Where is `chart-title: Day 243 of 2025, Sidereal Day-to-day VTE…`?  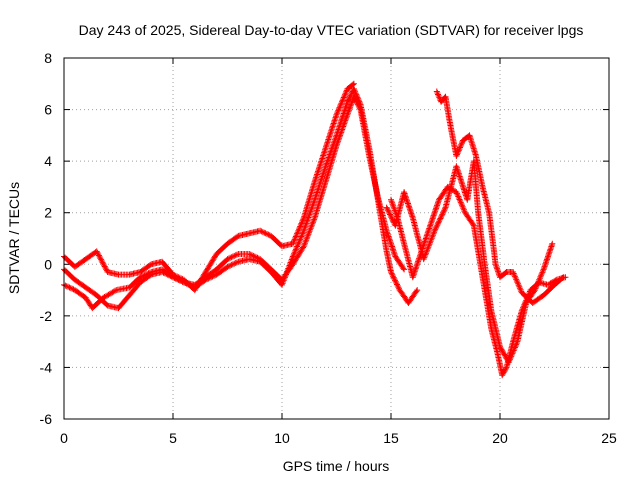
chart-title: Day 243 of 2025, Sidereal Day-to-day VTE… is located at coordinates (331, 30).